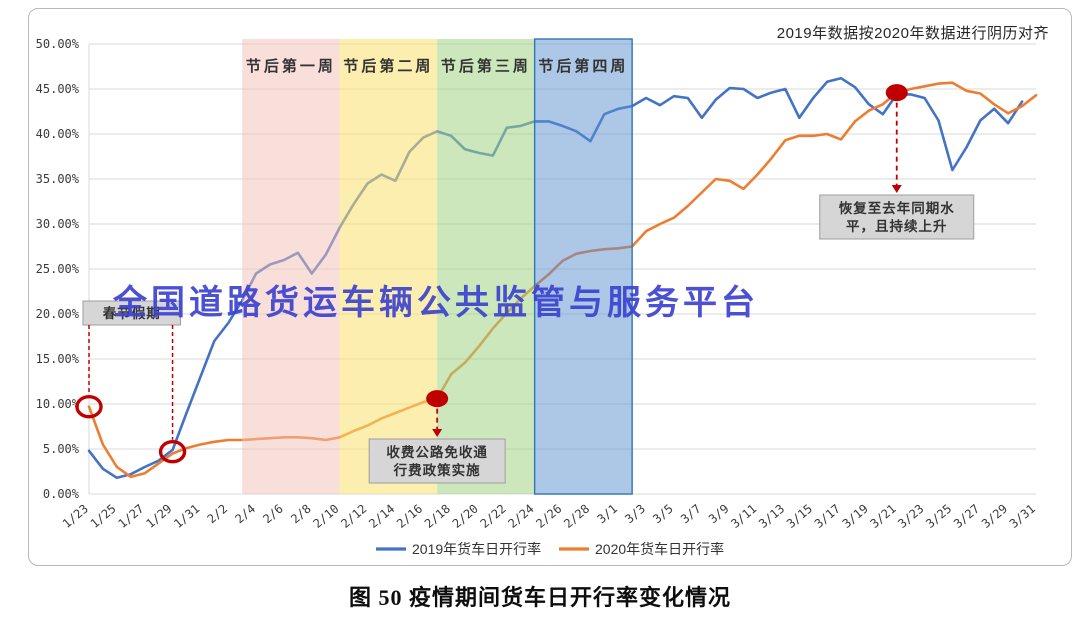 This screenshot has height=621, width=1080. Describe the element at coordinates (743, 516) in the screenshot. I see `x-axis-tick: 3/11` at that location.